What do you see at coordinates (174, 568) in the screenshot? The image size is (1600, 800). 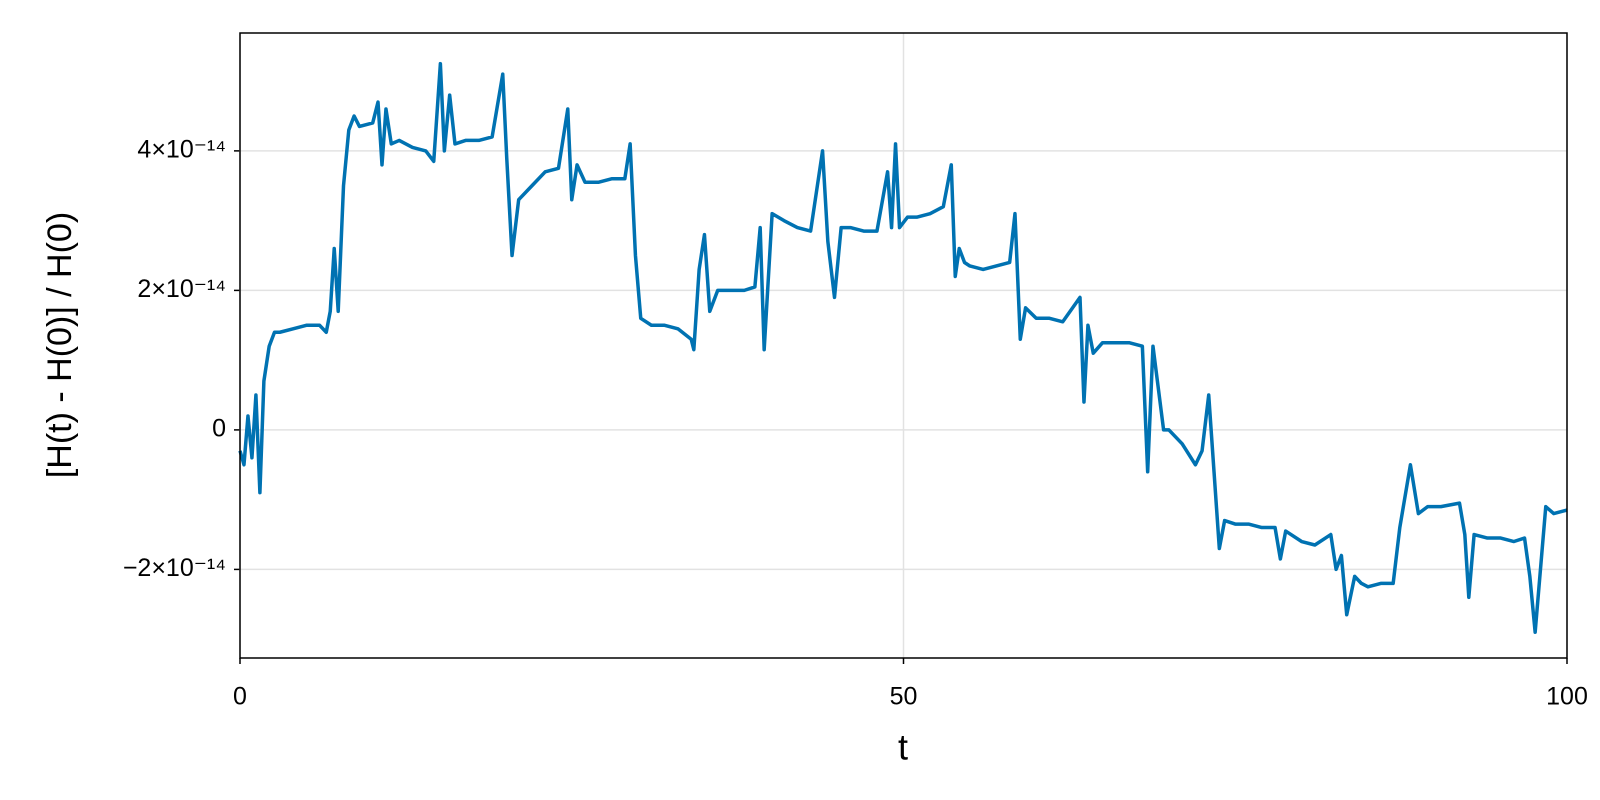 I see `y-tick-label: −2×10⁻¹⁴` at bounding box center [174, 568].